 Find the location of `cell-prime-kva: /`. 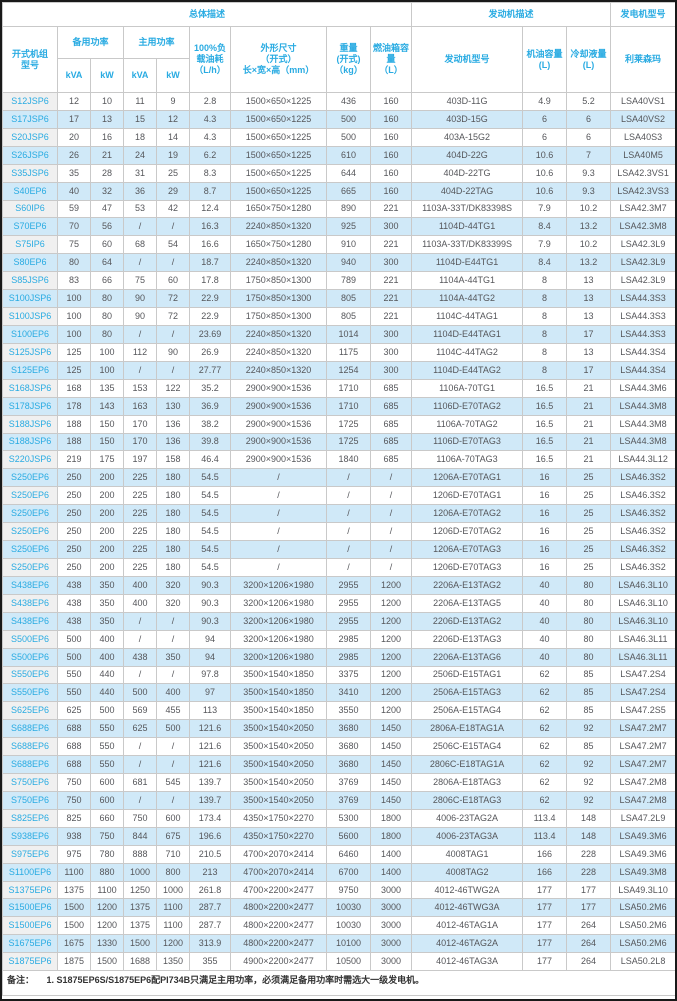

cell-prime-kva: / is located at coordinates (140, 747).